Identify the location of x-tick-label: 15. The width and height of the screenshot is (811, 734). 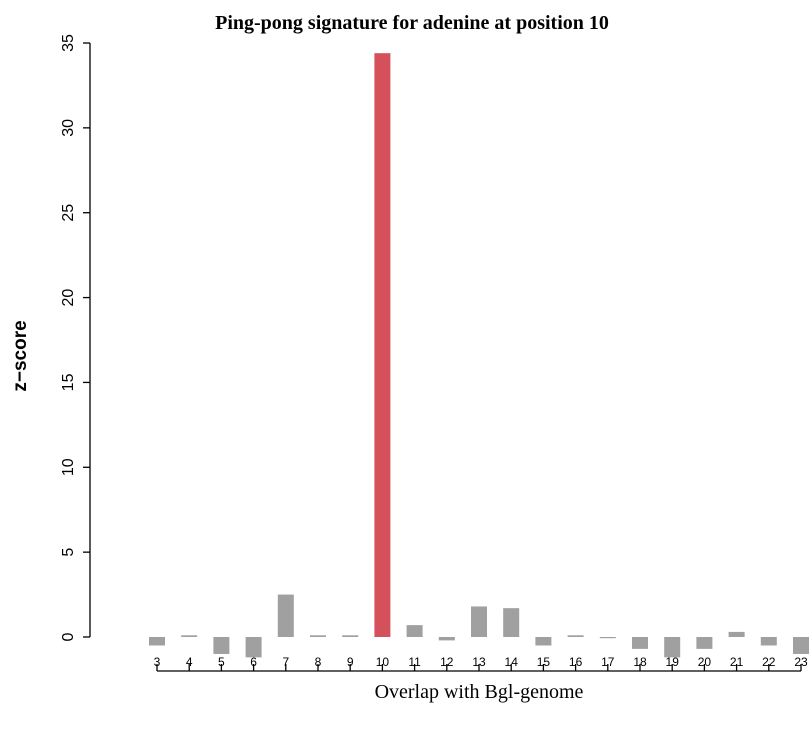
(544, 662).